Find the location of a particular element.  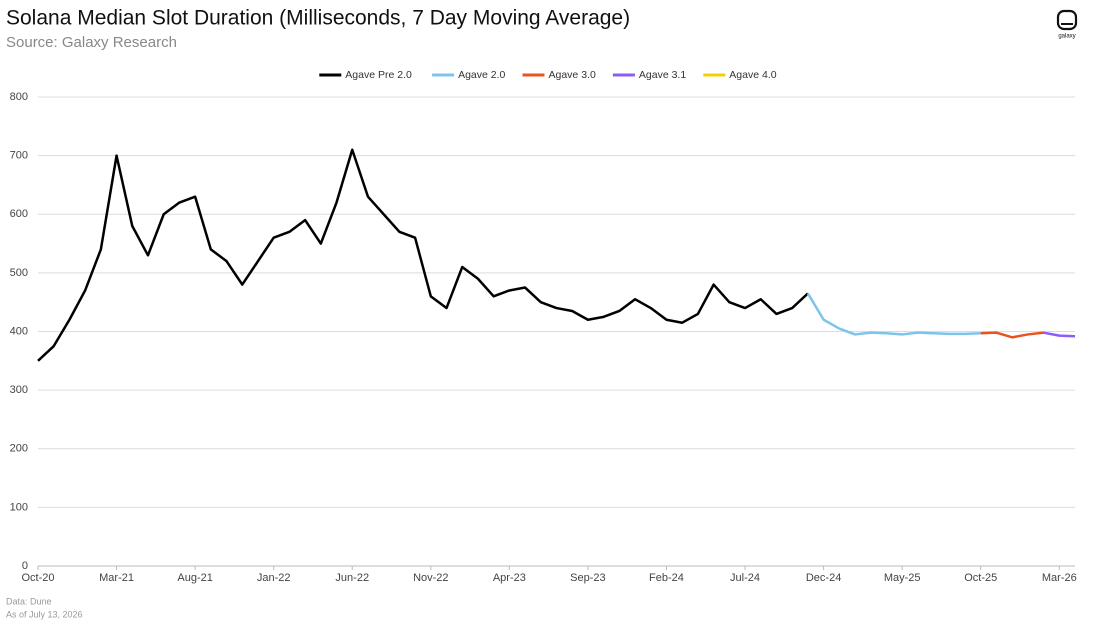

chart-subtitle: Source: Galaxy Research is located at coordinates (91, 42).